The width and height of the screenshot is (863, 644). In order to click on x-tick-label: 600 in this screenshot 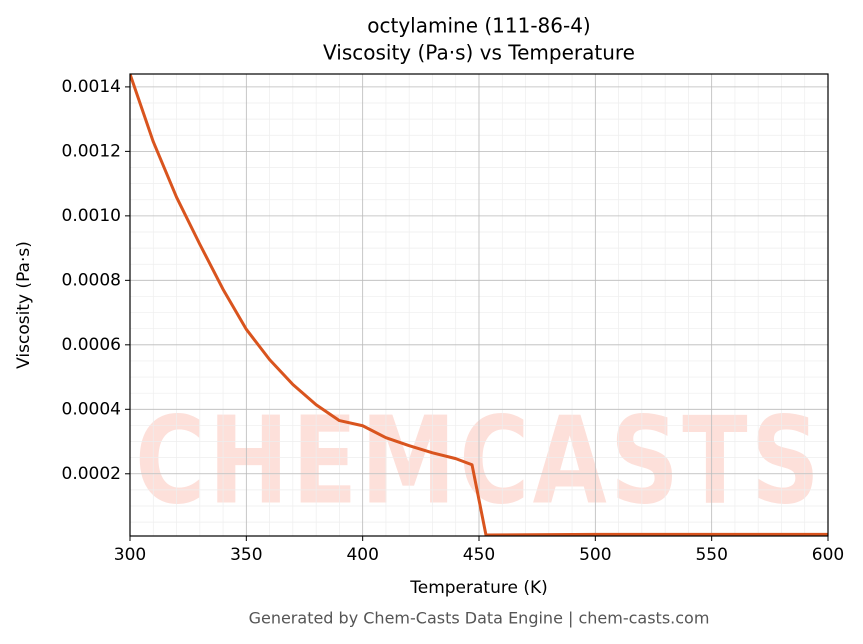, I will do `click(828, 555)`.